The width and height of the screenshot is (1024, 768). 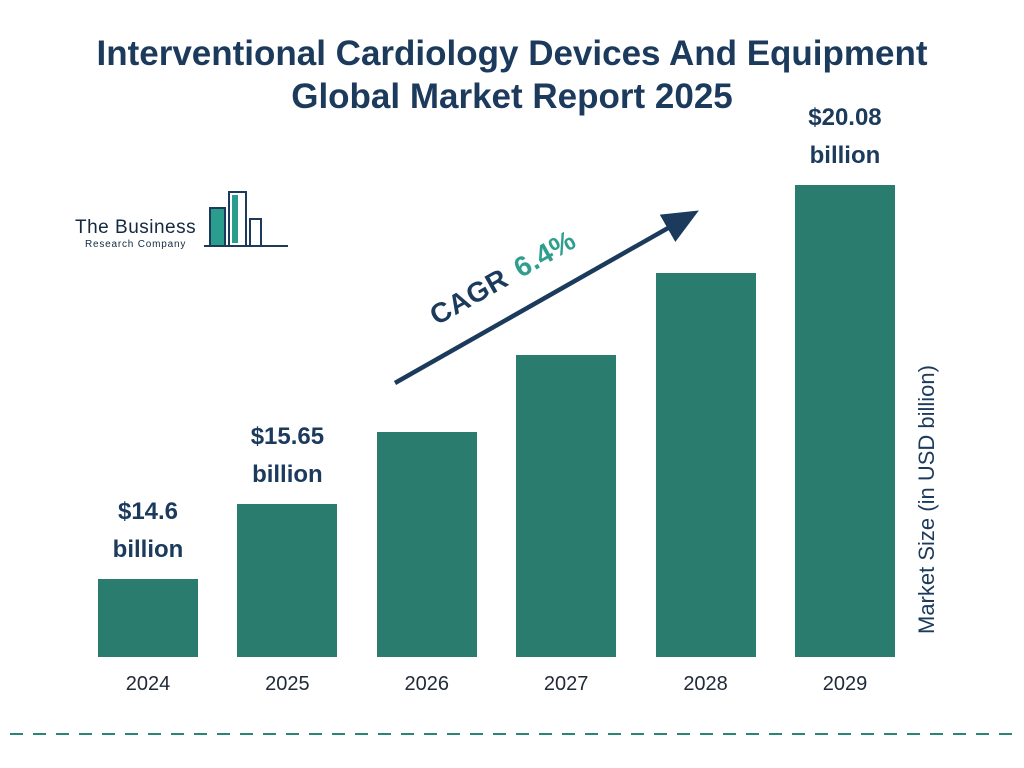 I want to click on bar-value-label-2024: $14.6 billion, so click(x=148, y=531).